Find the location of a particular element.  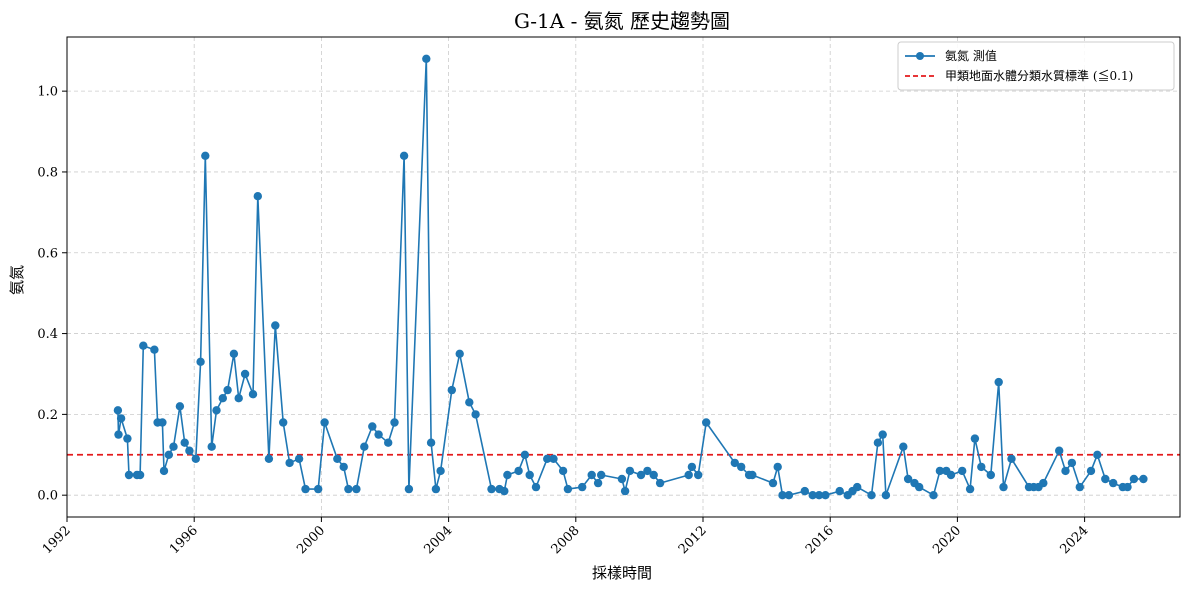

x-tick-label: 2000 is located at coordinates (311, 540).